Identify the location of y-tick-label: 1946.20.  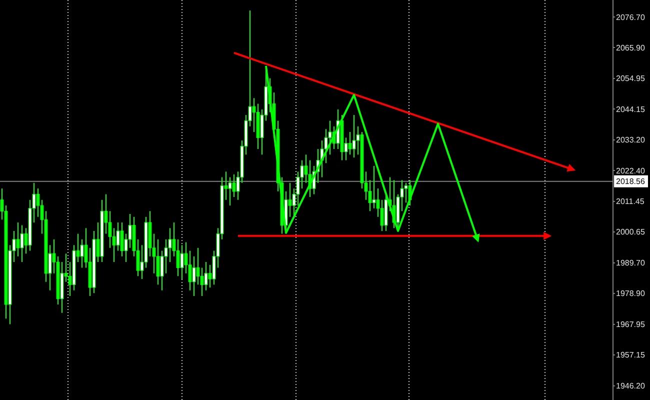
(631, 386).